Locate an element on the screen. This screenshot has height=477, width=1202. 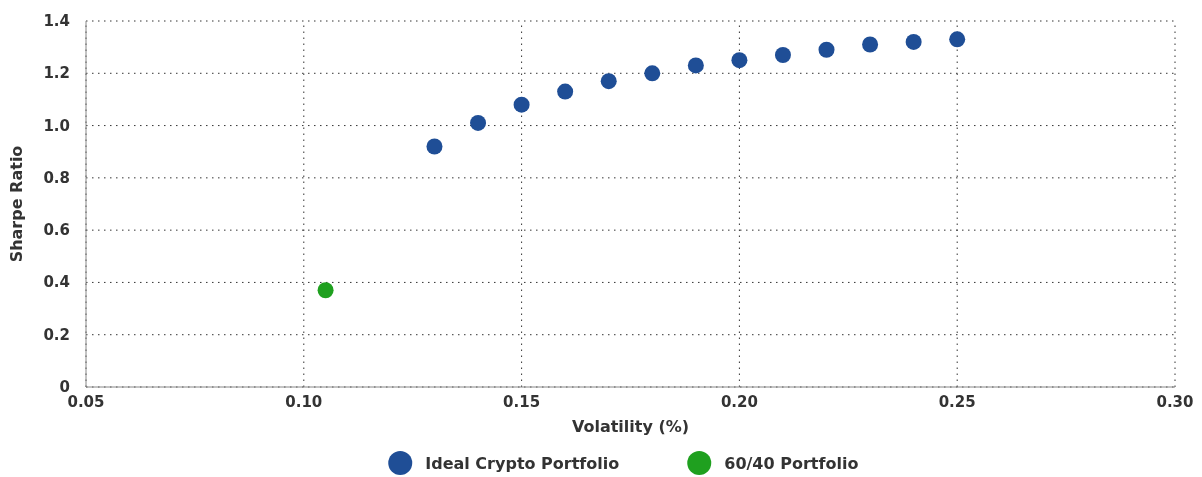
y-tick-label: 0 is located at coordinates (64, 387).